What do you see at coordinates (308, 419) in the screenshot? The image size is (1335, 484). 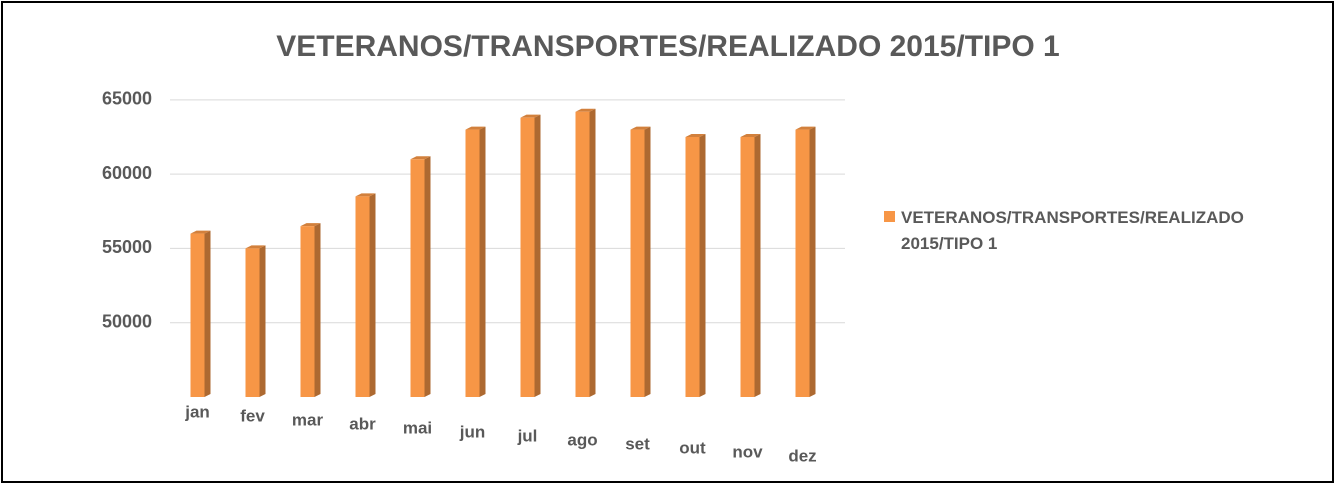 I see `x-tick-label: mar` at bounding box center [308, 419].